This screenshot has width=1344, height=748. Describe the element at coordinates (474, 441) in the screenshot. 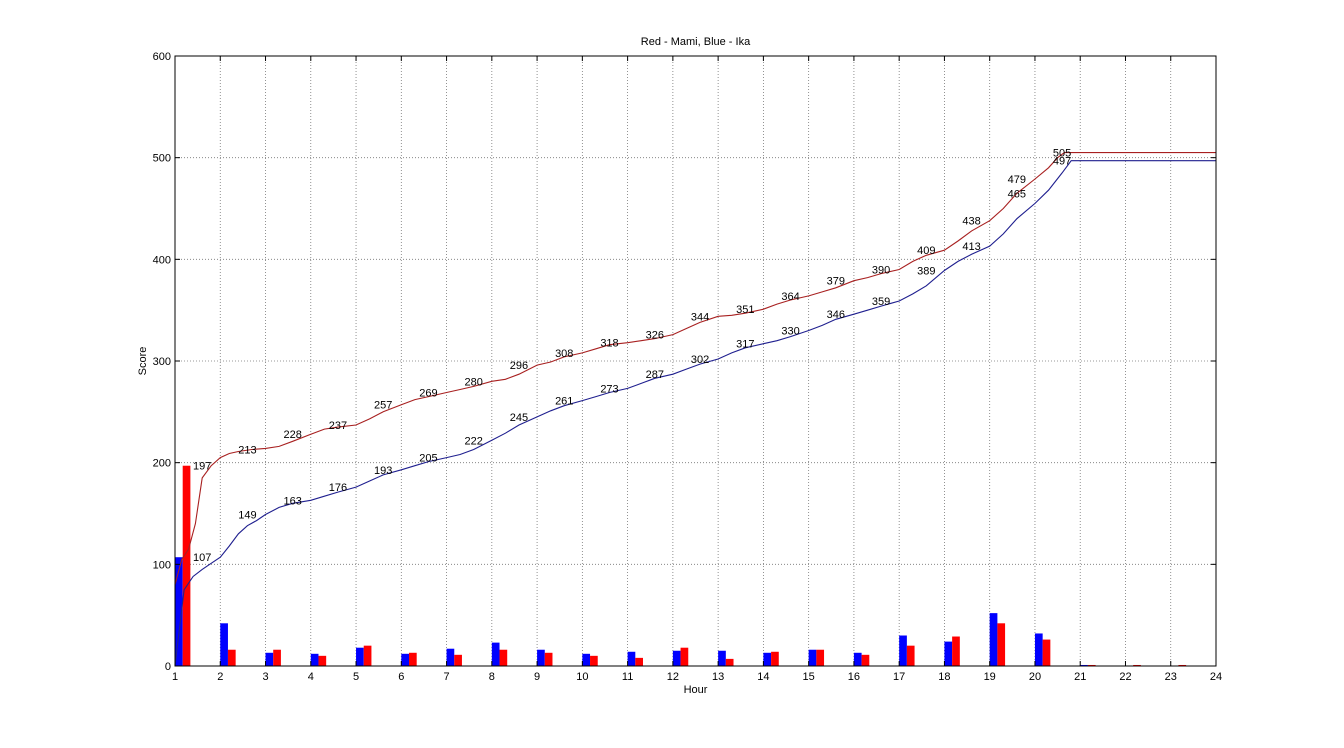

I see `blue-data-label: 222` at that location.